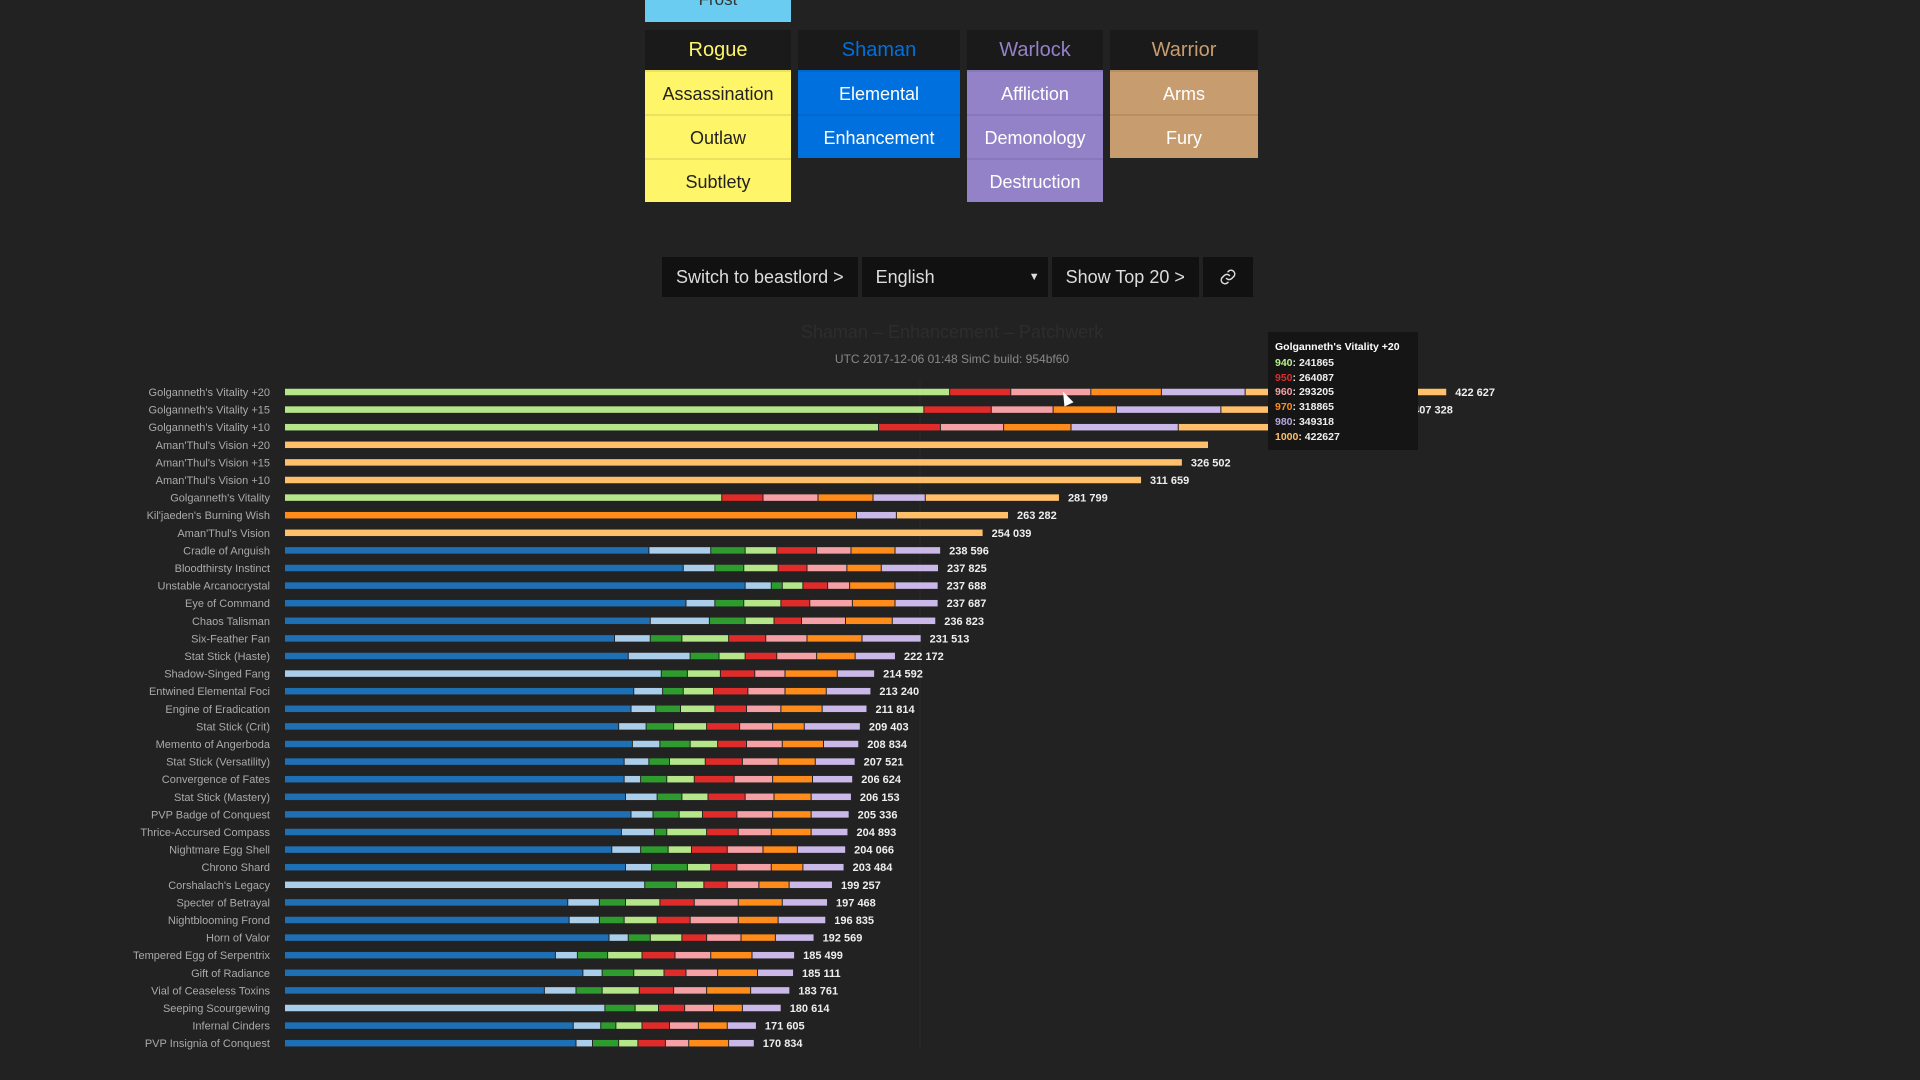 Image resolution: width=1920 pixels, height=1080 pixels. What do you see at coordinates (718, 92) in the screenshot?
I see `spec-button-assassination: Assassination` at bounding box center [718, 92].